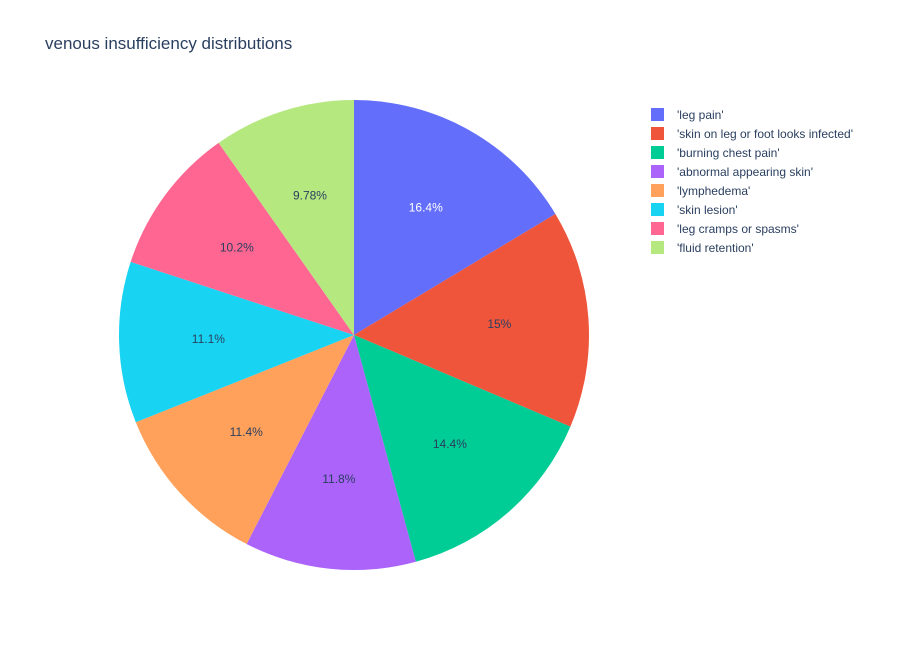 The height and width of the screenshot is (650, 900). Describe the element at coordinates (169, 43) in the screenshot. I see `chart-title: venous insufficiency distributions` at that location.